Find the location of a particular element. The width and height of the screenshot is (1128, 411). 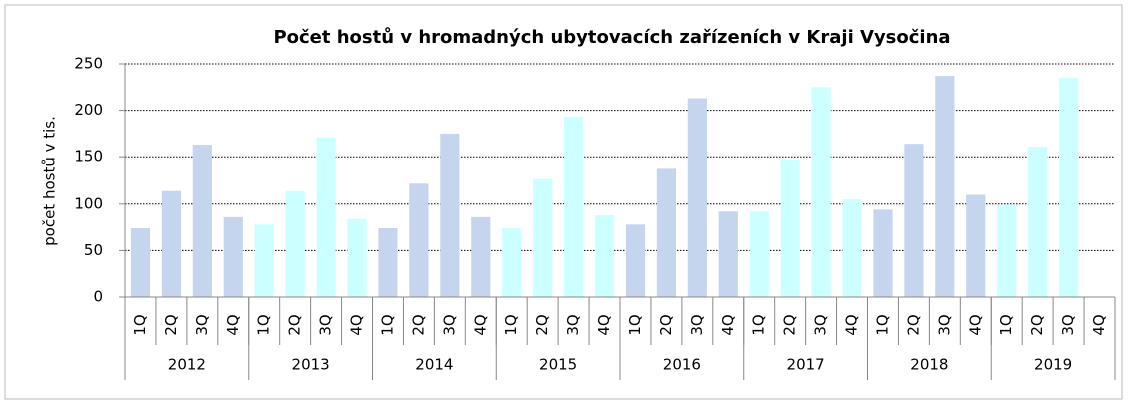

x-group-label: 2012 is located at coordinates (187, 365).